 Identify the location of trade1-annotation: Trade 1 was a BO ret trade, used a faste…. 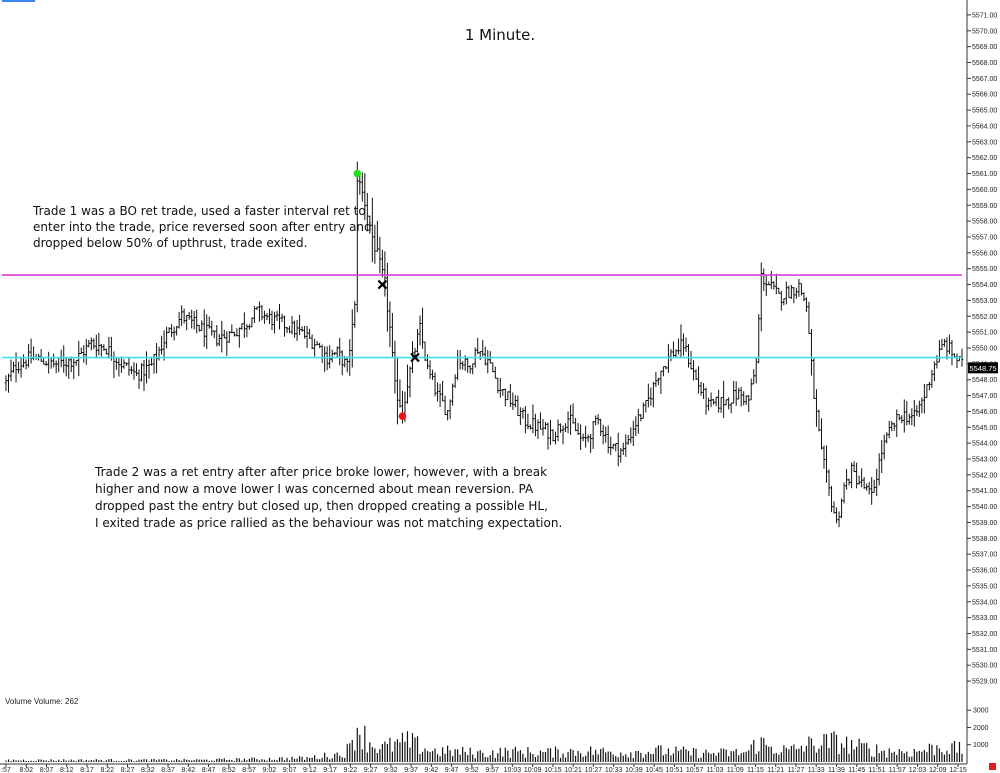
(202, 227).